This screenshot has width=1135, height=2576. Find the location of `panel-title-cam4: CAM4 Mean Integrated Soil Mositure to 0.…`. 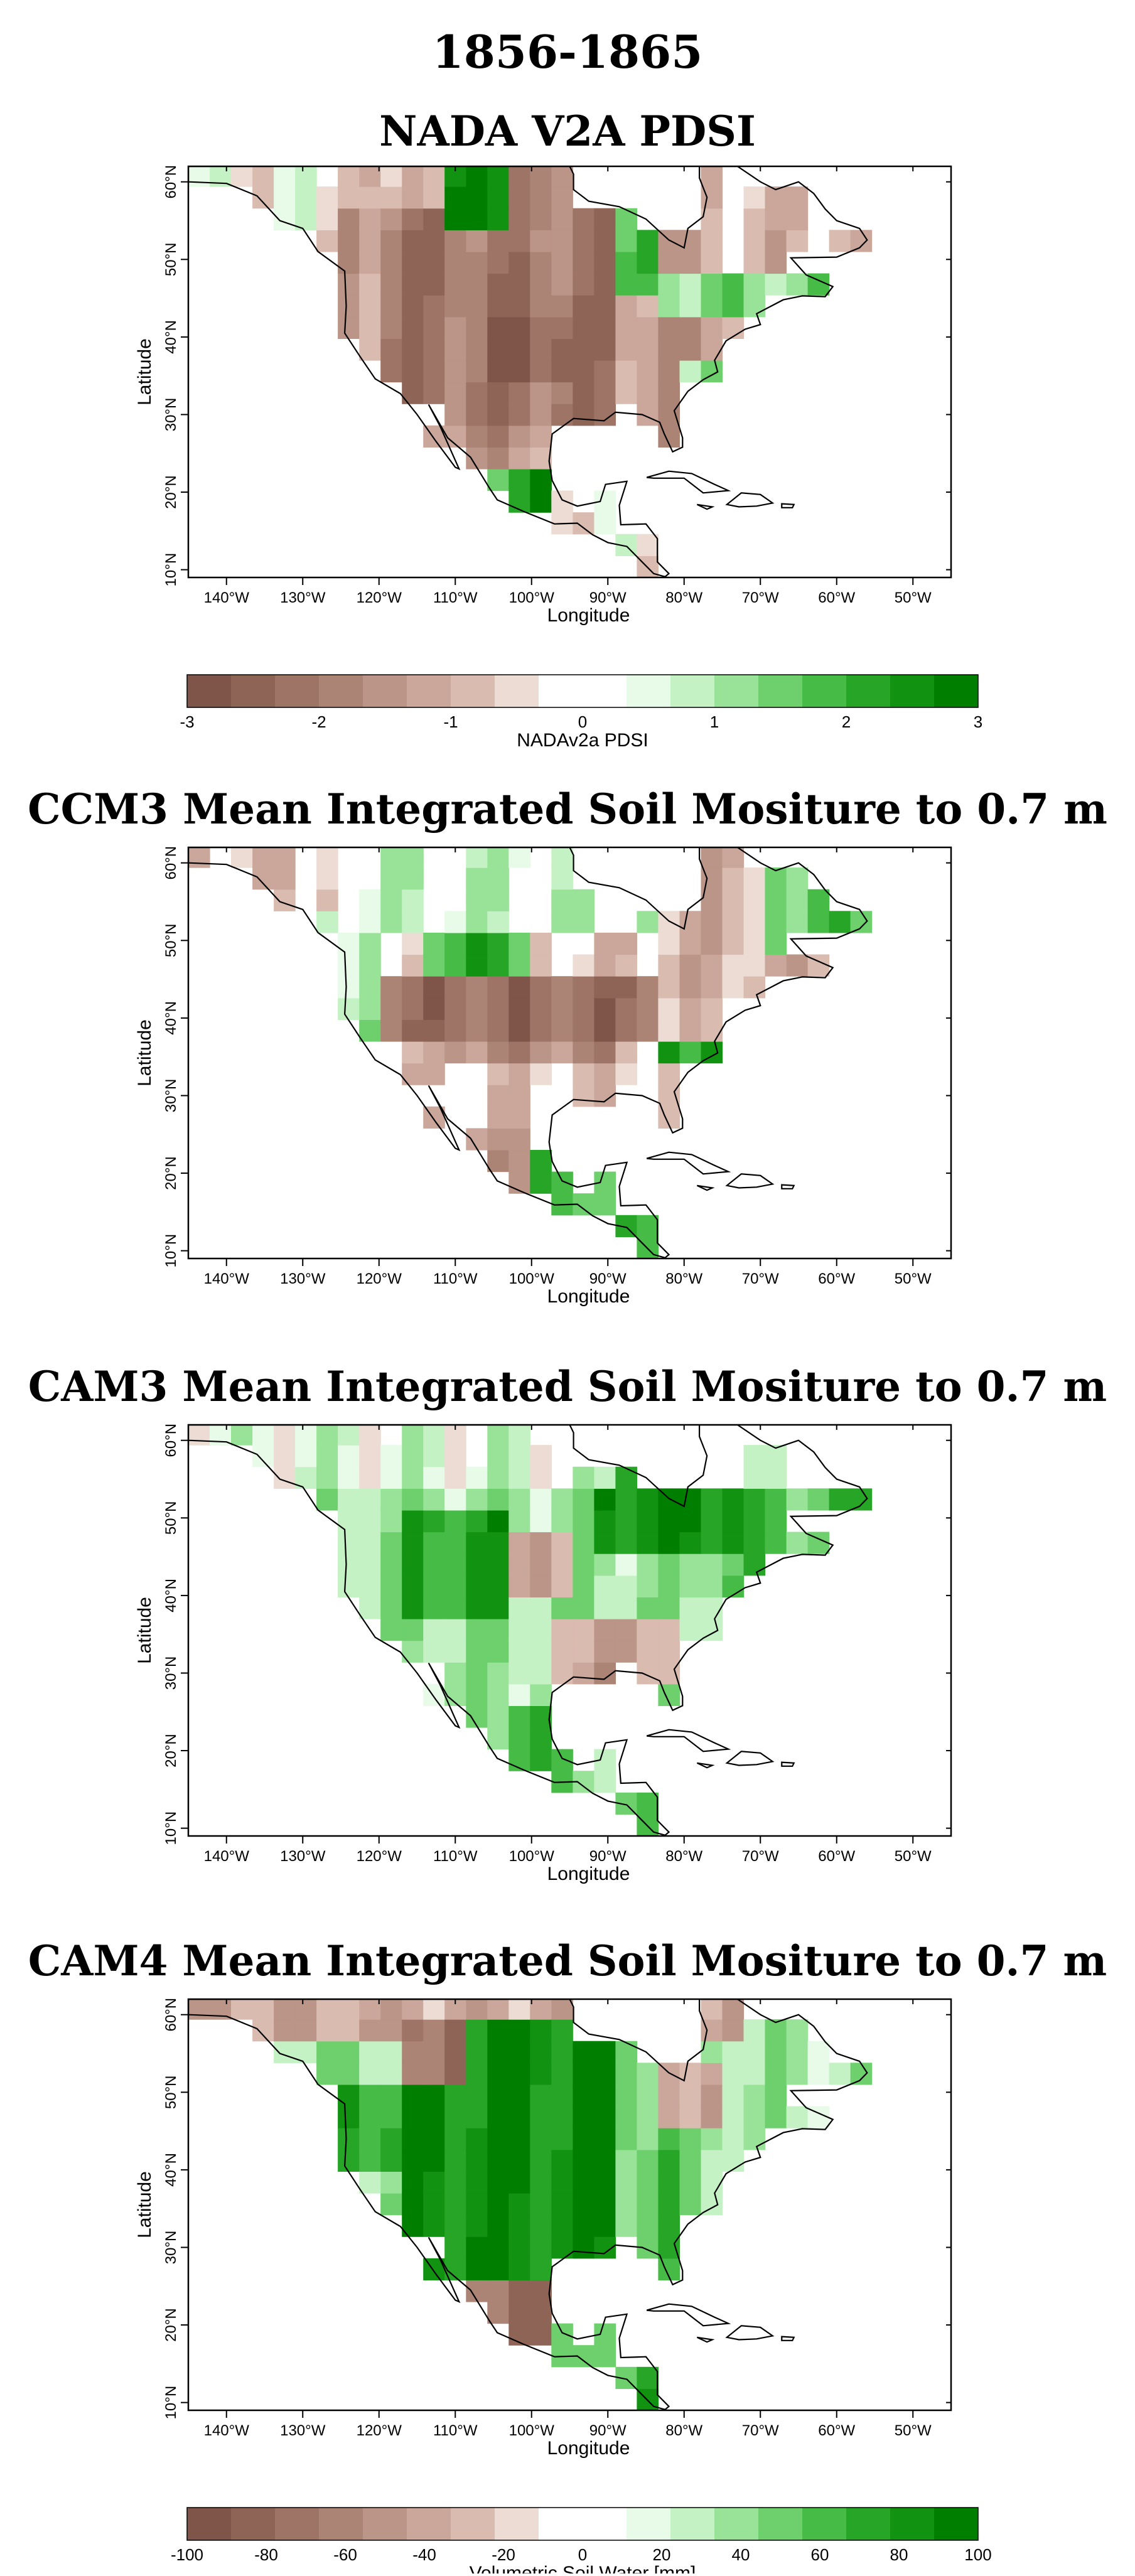

panel-title-cam4: CAM4 Mean Integrated Soil Mositure to 0.… is located at coordinates (567, 1960).